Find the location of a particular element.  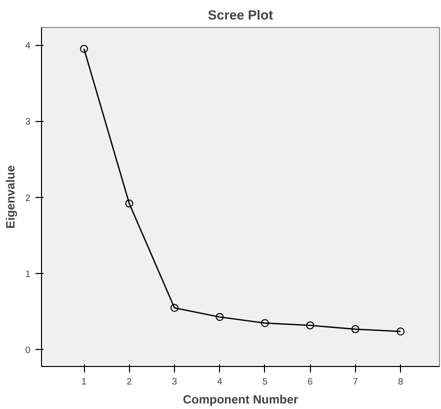

x-tick-label: 6 is located at coordinates (310, 381).